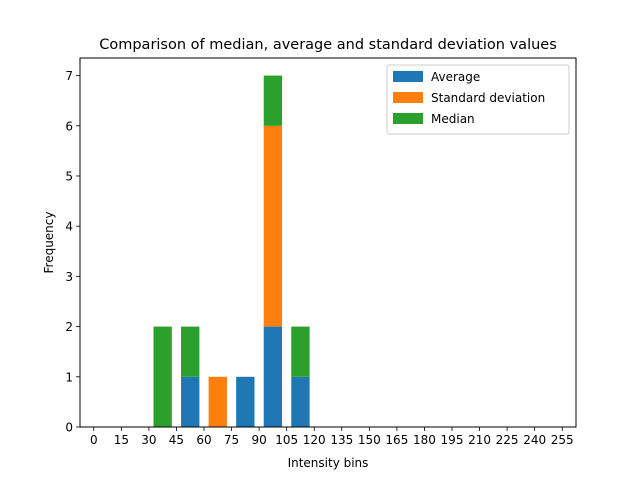 The width and height of the screenshot is (640, 480). I want to click on x-tick-label: 240, so click(534, 440).